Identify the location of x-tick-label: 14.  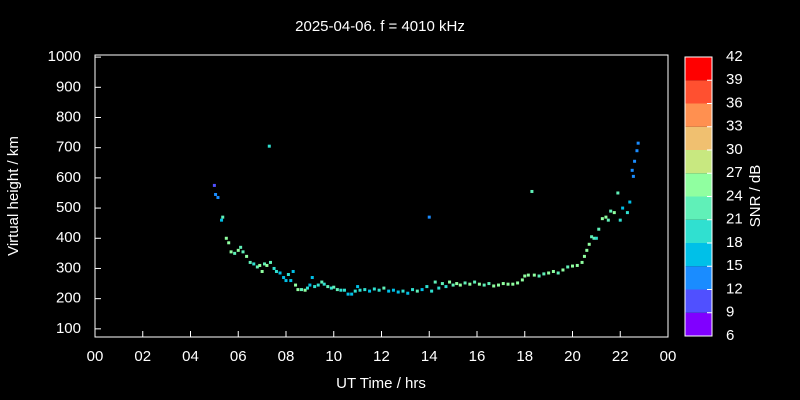
(429, 356).